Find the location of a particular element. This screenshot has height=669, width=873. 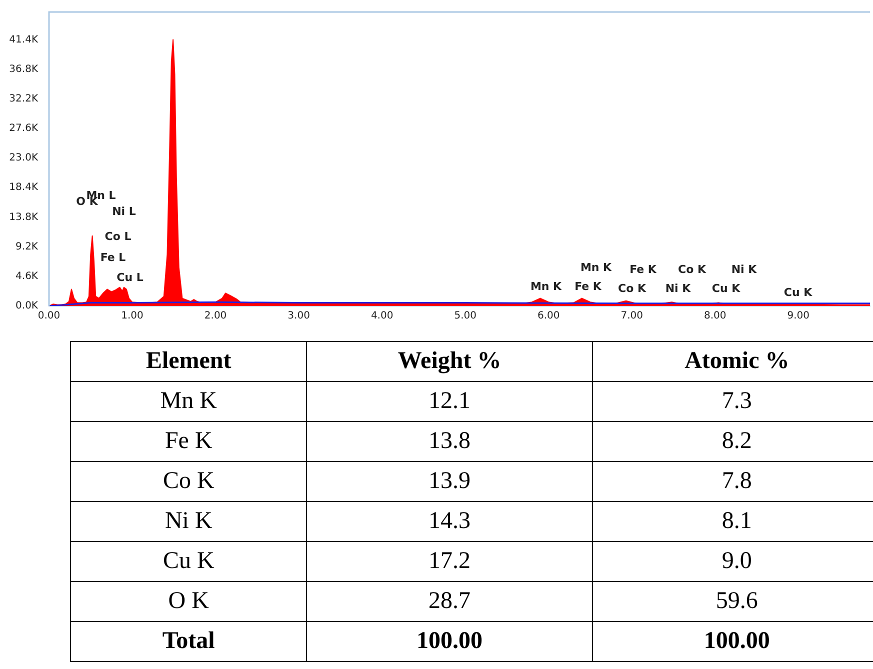

x-tick-label: 4.00 is located at coordinates (382, 316).